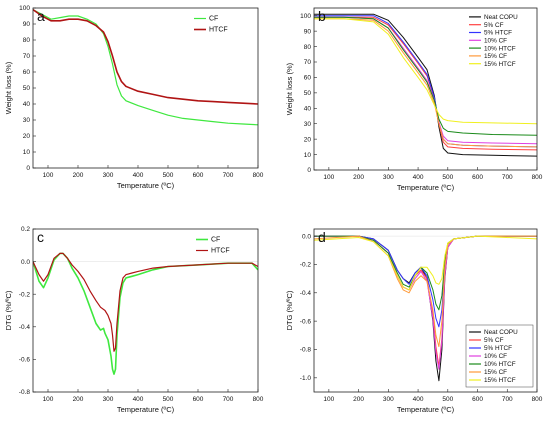 The width and height of the screenshot is (550, 421). What do you see at coordinates (308, 155) in the screenshot?
I see `y-tick-label: 10` at bounding box center [308, 155].